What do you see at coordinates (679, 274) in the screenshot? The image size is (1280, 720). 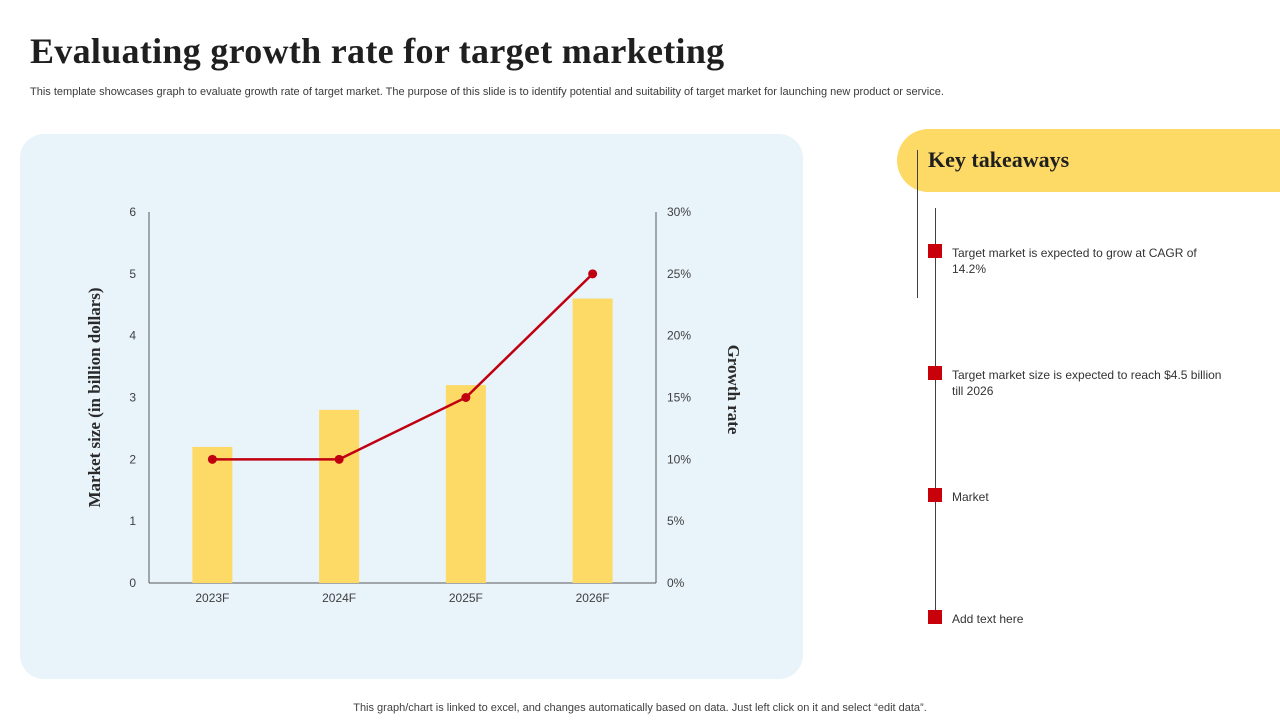 I see `y2-tick-label: 25%` at bounding box center [679, 274].